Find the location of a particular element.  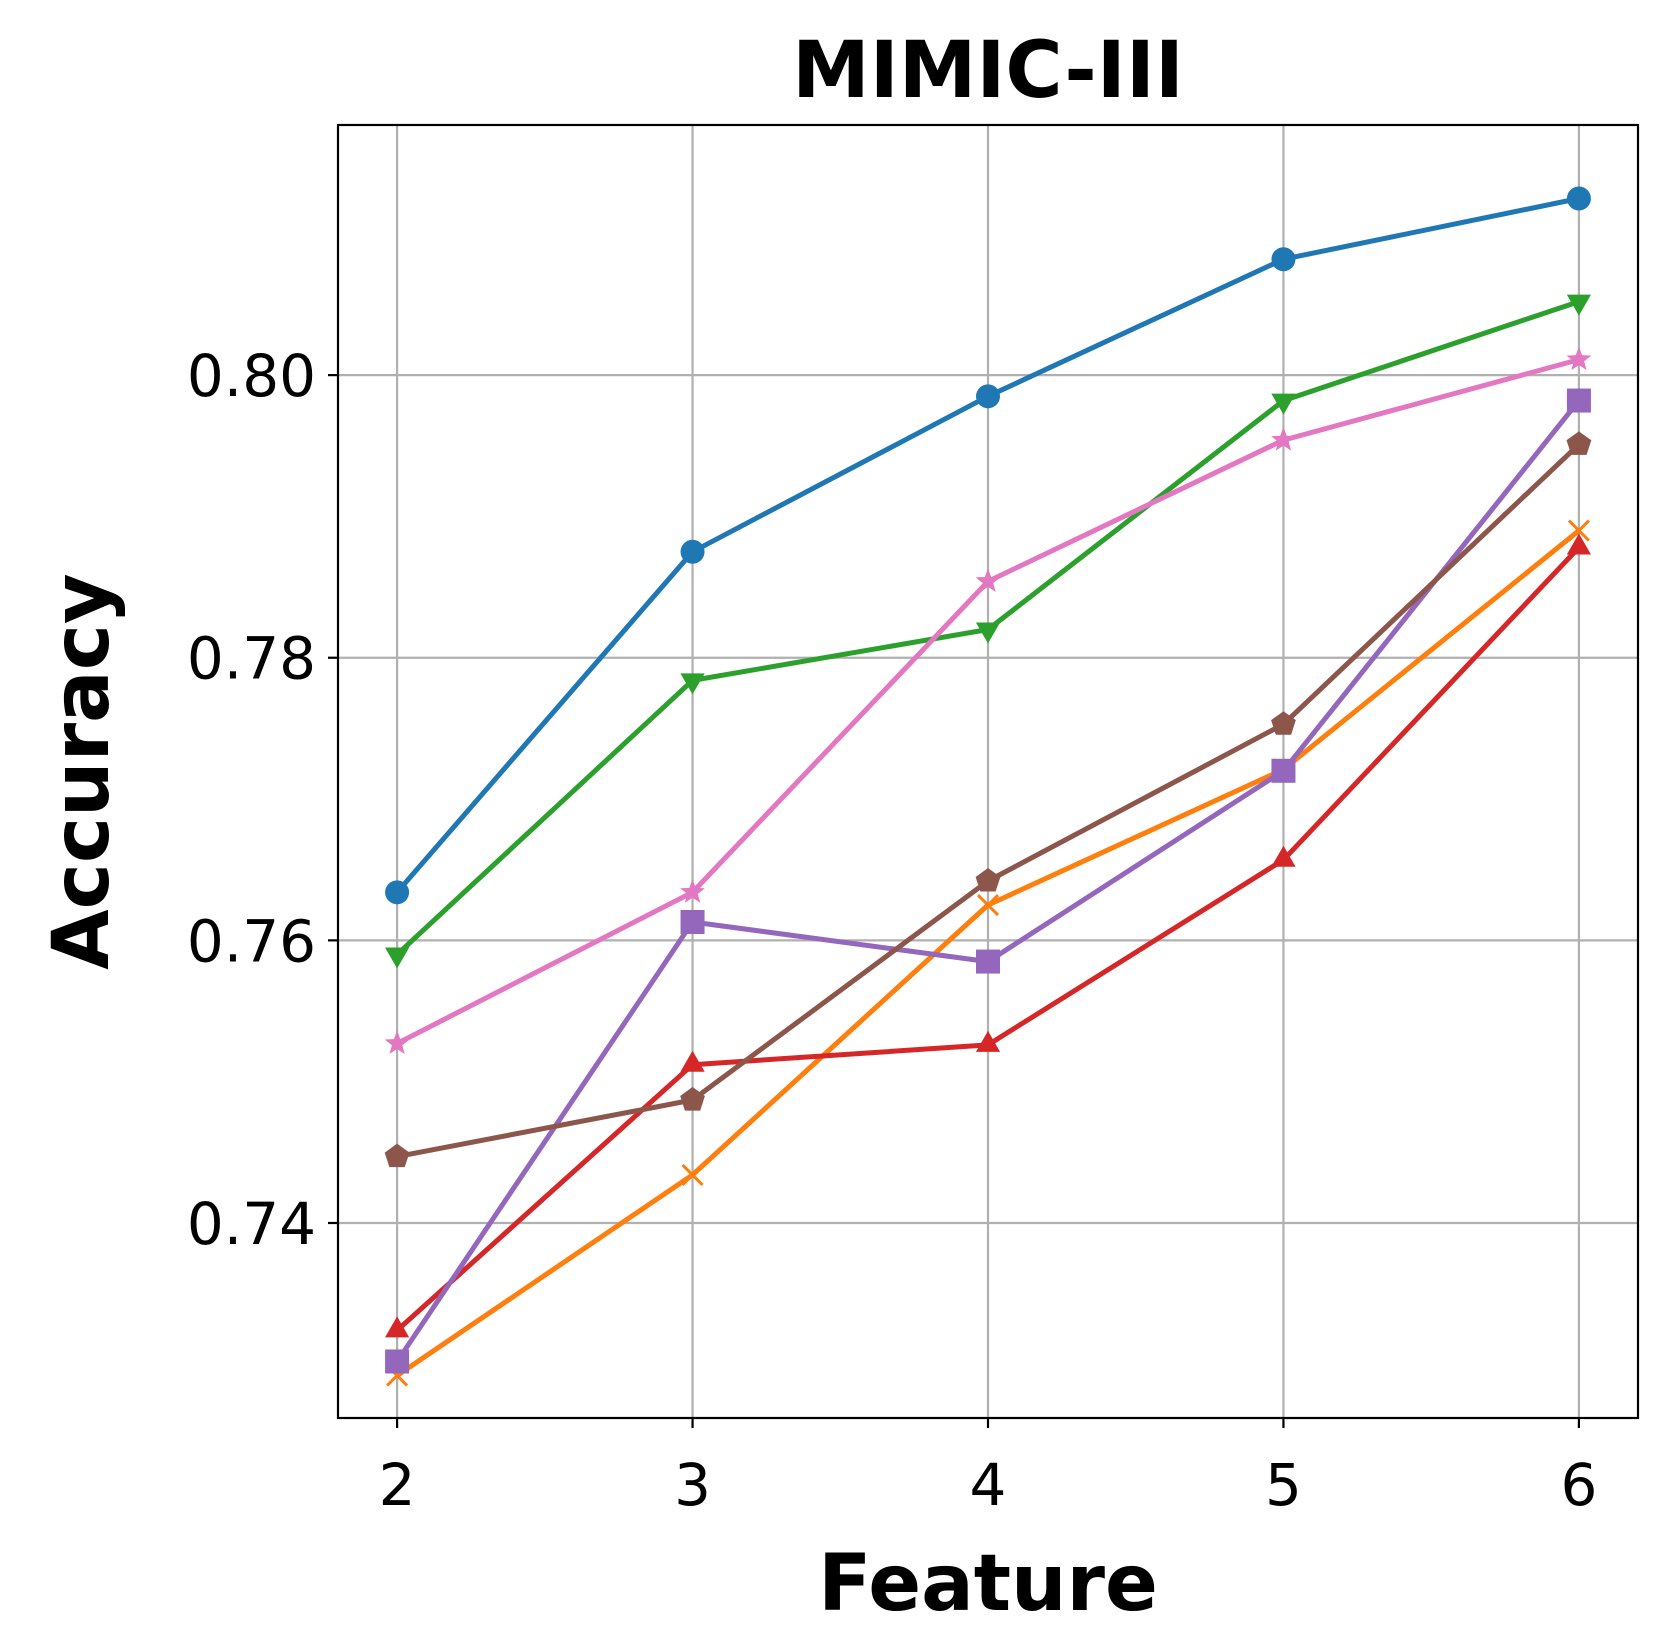

x-tick-label: 4 is located at coordinates (988, 1485).